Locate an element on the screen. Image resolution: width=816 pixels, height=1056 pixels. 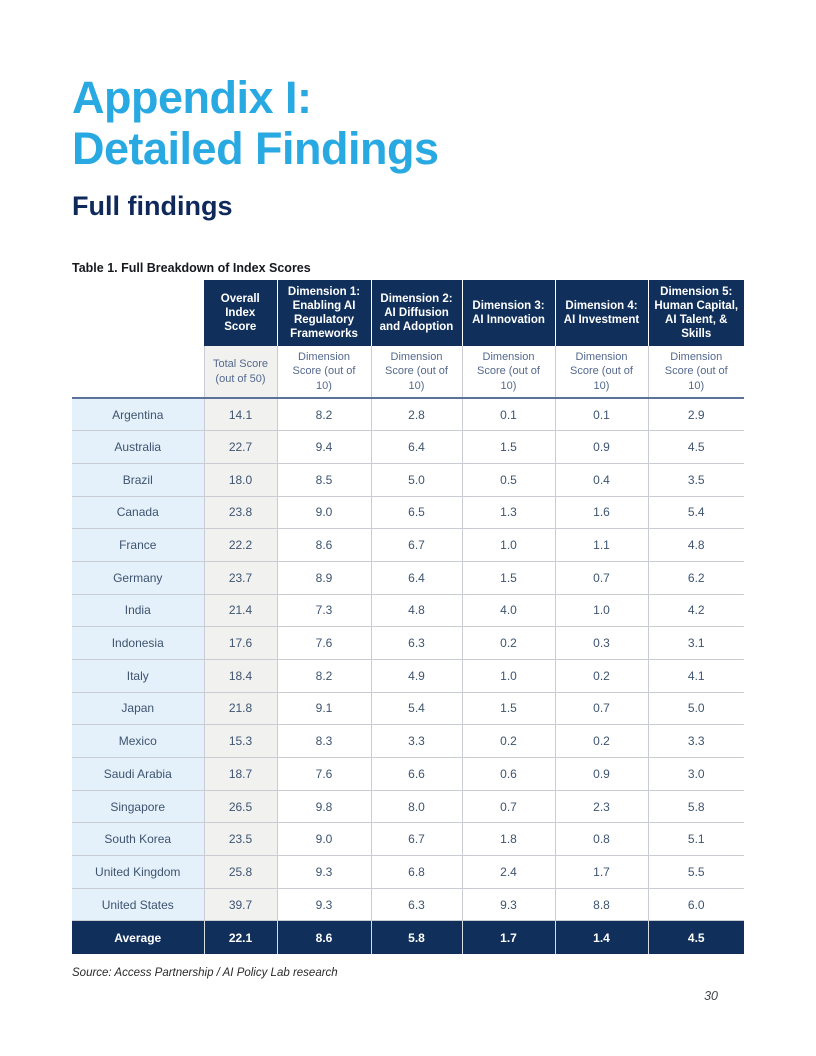
country-cell: India is located at coordinates (138, 611).